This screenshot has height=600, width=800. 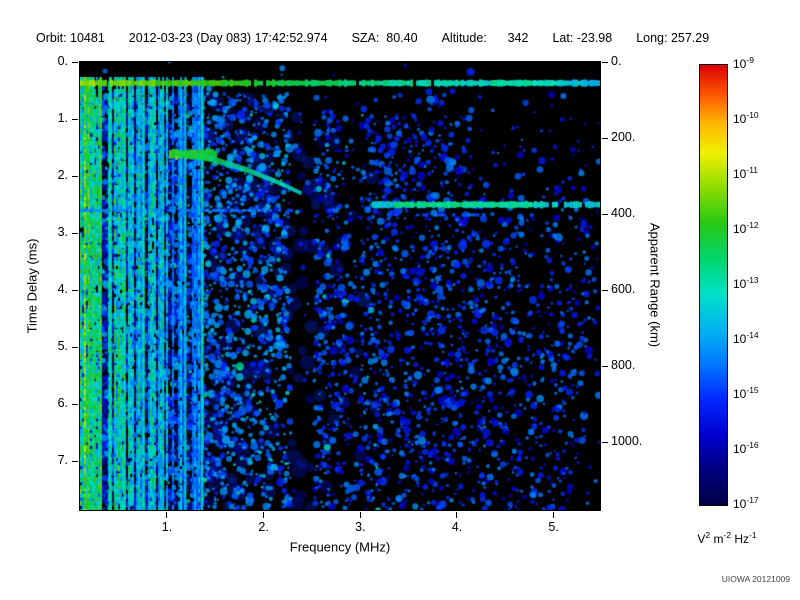 I want to click on colorbar-tick-label: 10-17, so click(x=746, y=503).